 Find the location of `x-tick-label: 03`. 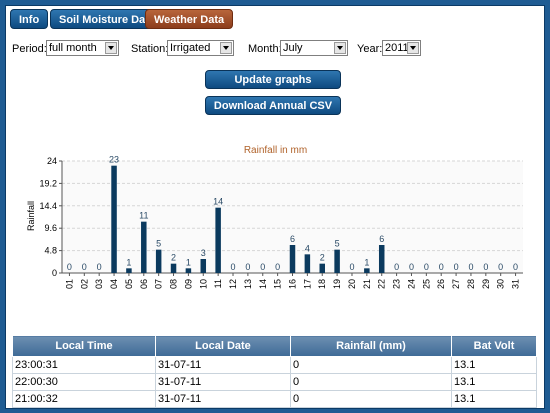

x-tick-label: 03 is located at coordinates (99, 284).